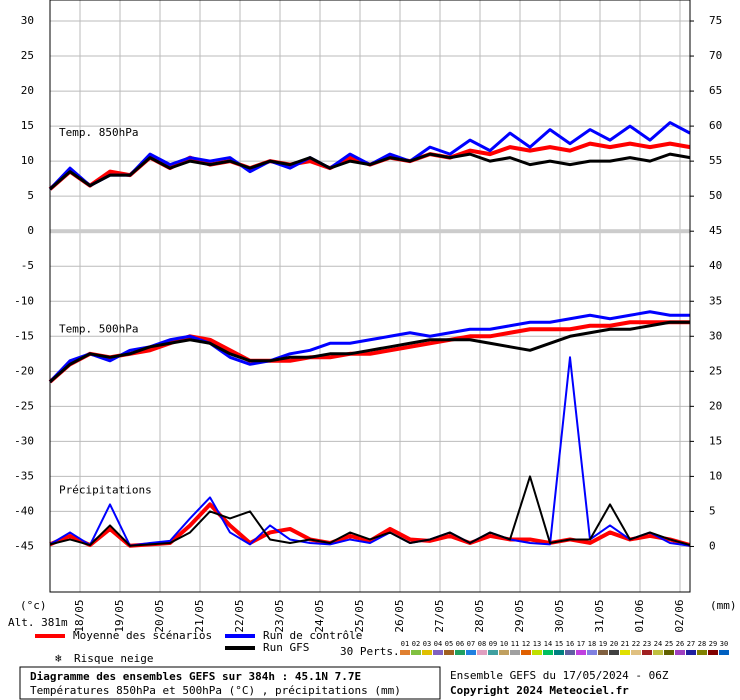 Image resolution: width=740 pixels, height=700 pixels. Describe the element at coordinates (603, 644) in the screenshot. I see `member-label: 19` at that location.